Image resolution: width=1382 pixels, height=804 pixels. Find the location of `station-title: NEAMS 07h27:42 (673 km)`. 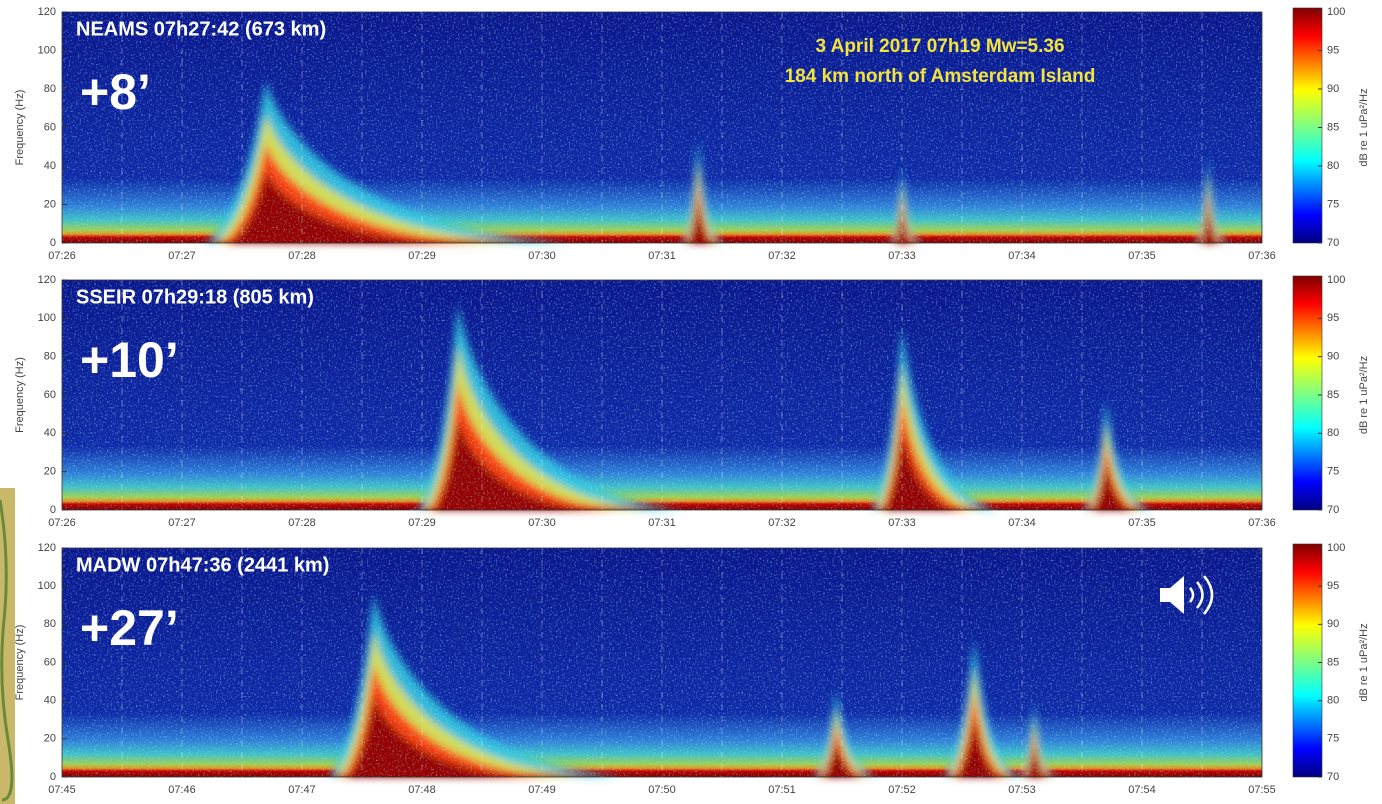

station-title: NEAMS 07h27:42 (673 km) is located at coordinates (201, 29).